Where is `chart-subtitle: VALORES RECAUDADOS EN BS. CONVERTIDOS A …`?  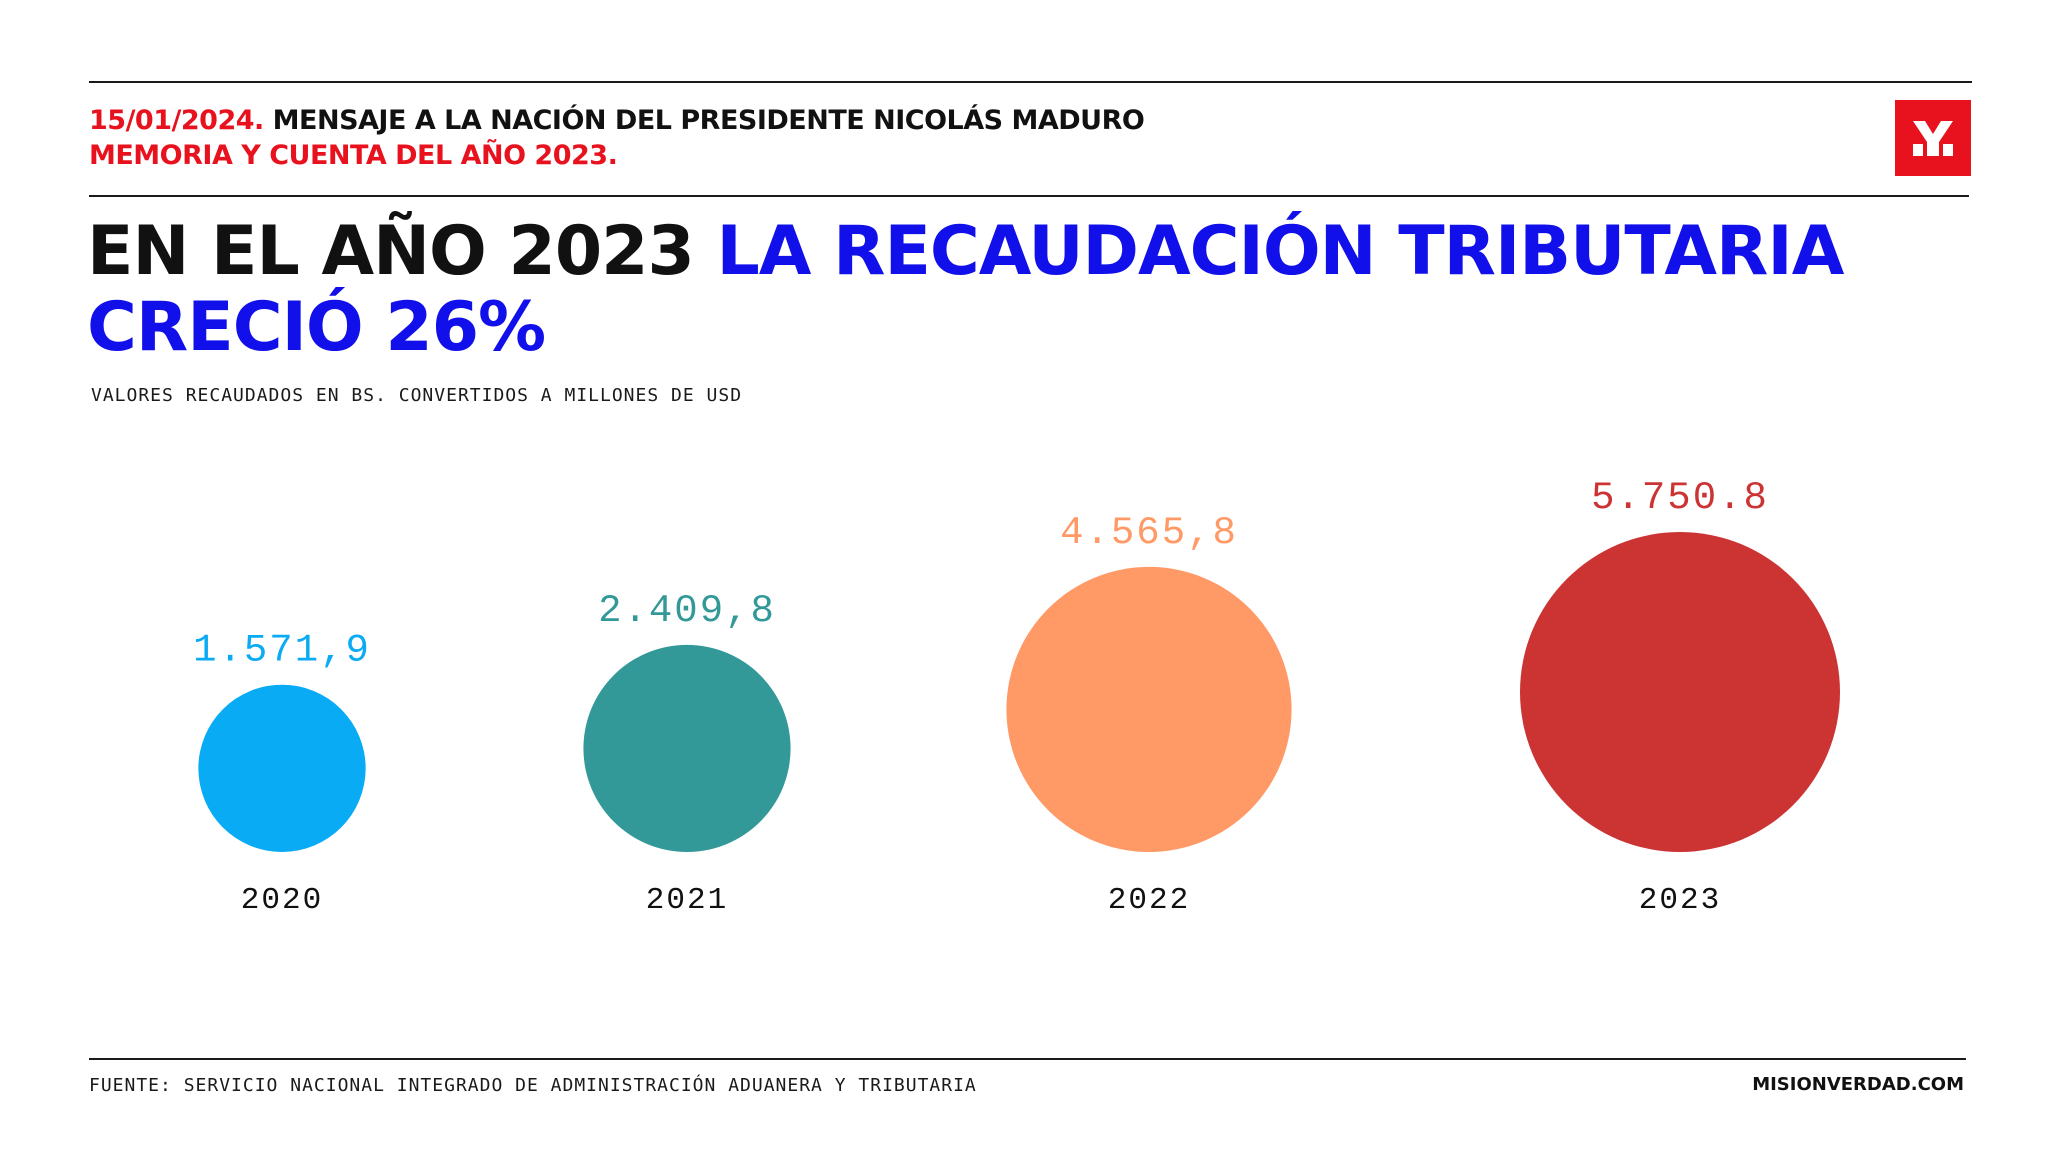 chart-subtitle: VALORES RECAUDADOS EN BS. CONVERTIDOS A … is located at coordinates (417, 395).